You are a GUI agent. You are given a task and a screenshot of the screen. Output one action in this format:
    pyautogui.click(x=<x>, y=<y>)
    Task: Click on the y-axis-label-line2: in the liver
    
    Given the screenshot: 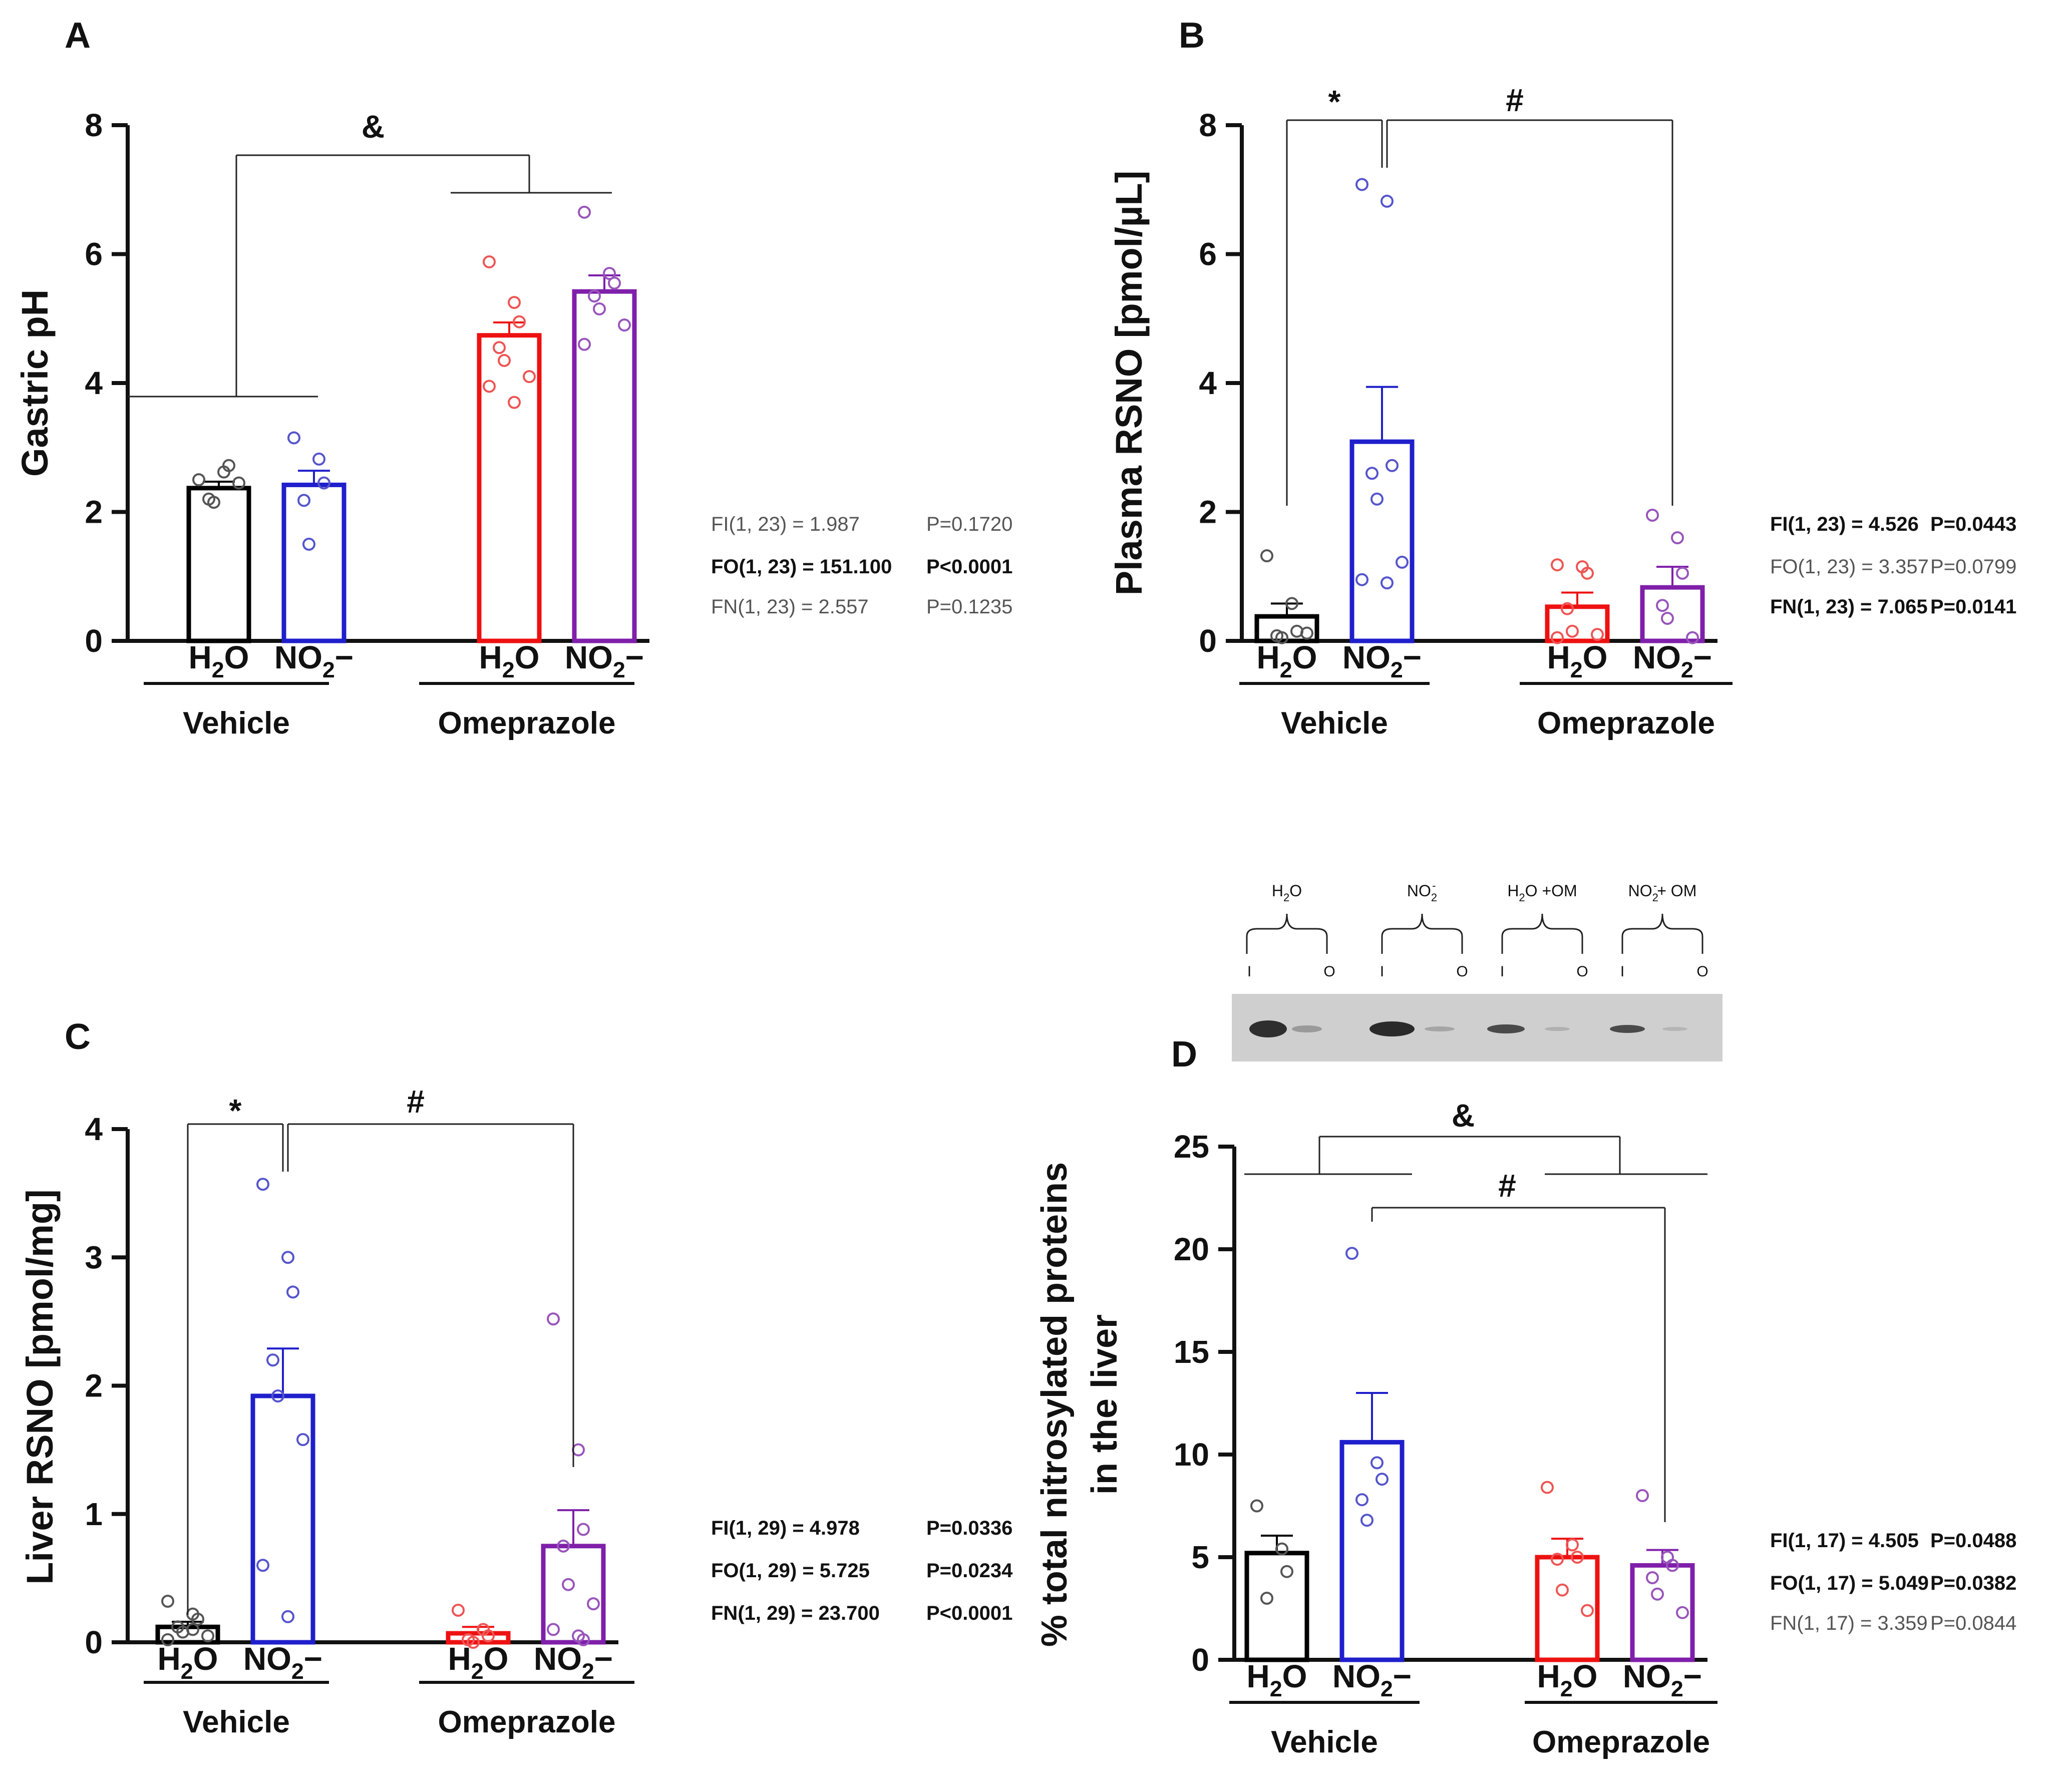 What is the action you would take?
    pyautogui.click(x=1105, y=1404)
    